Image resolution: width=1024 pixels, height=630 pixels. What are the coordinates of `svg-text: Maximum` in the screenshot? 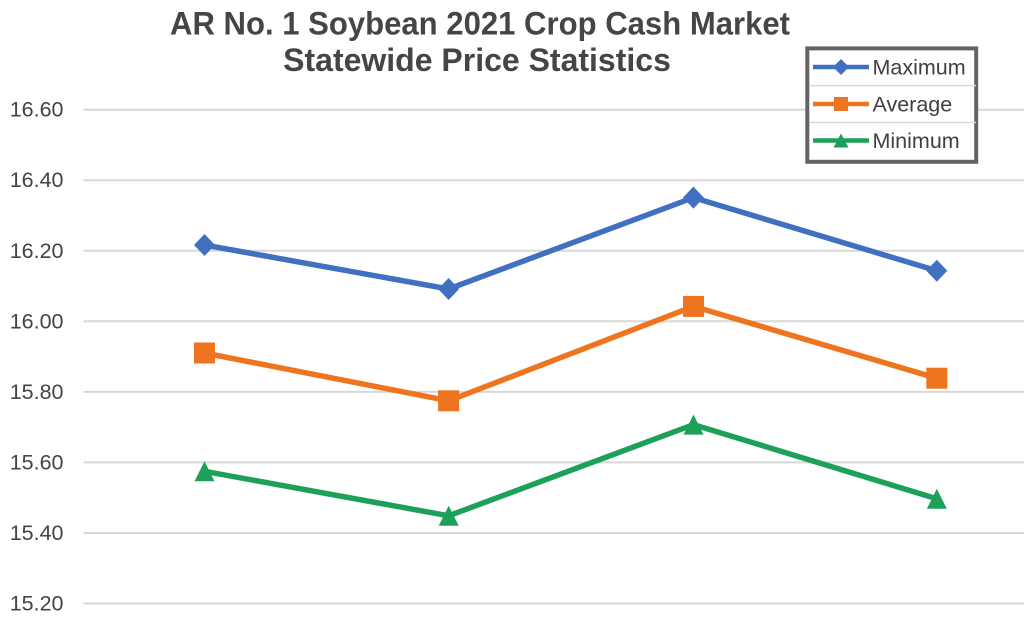 It's located at (919, 68).